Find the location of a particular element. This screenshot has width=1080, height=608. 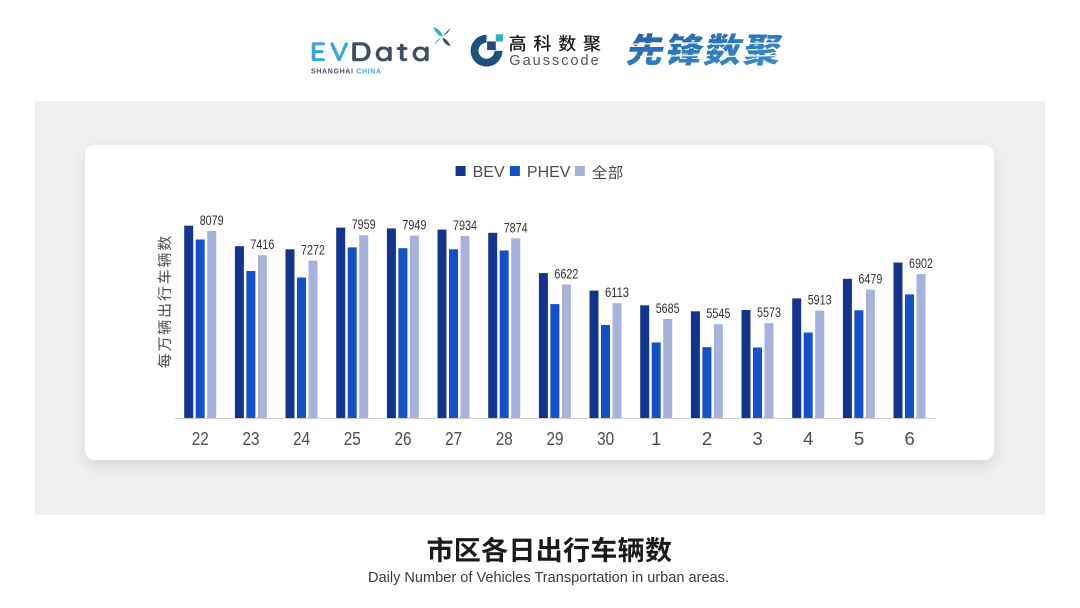

svg-text: 1 is located at coordinates (656, 438).